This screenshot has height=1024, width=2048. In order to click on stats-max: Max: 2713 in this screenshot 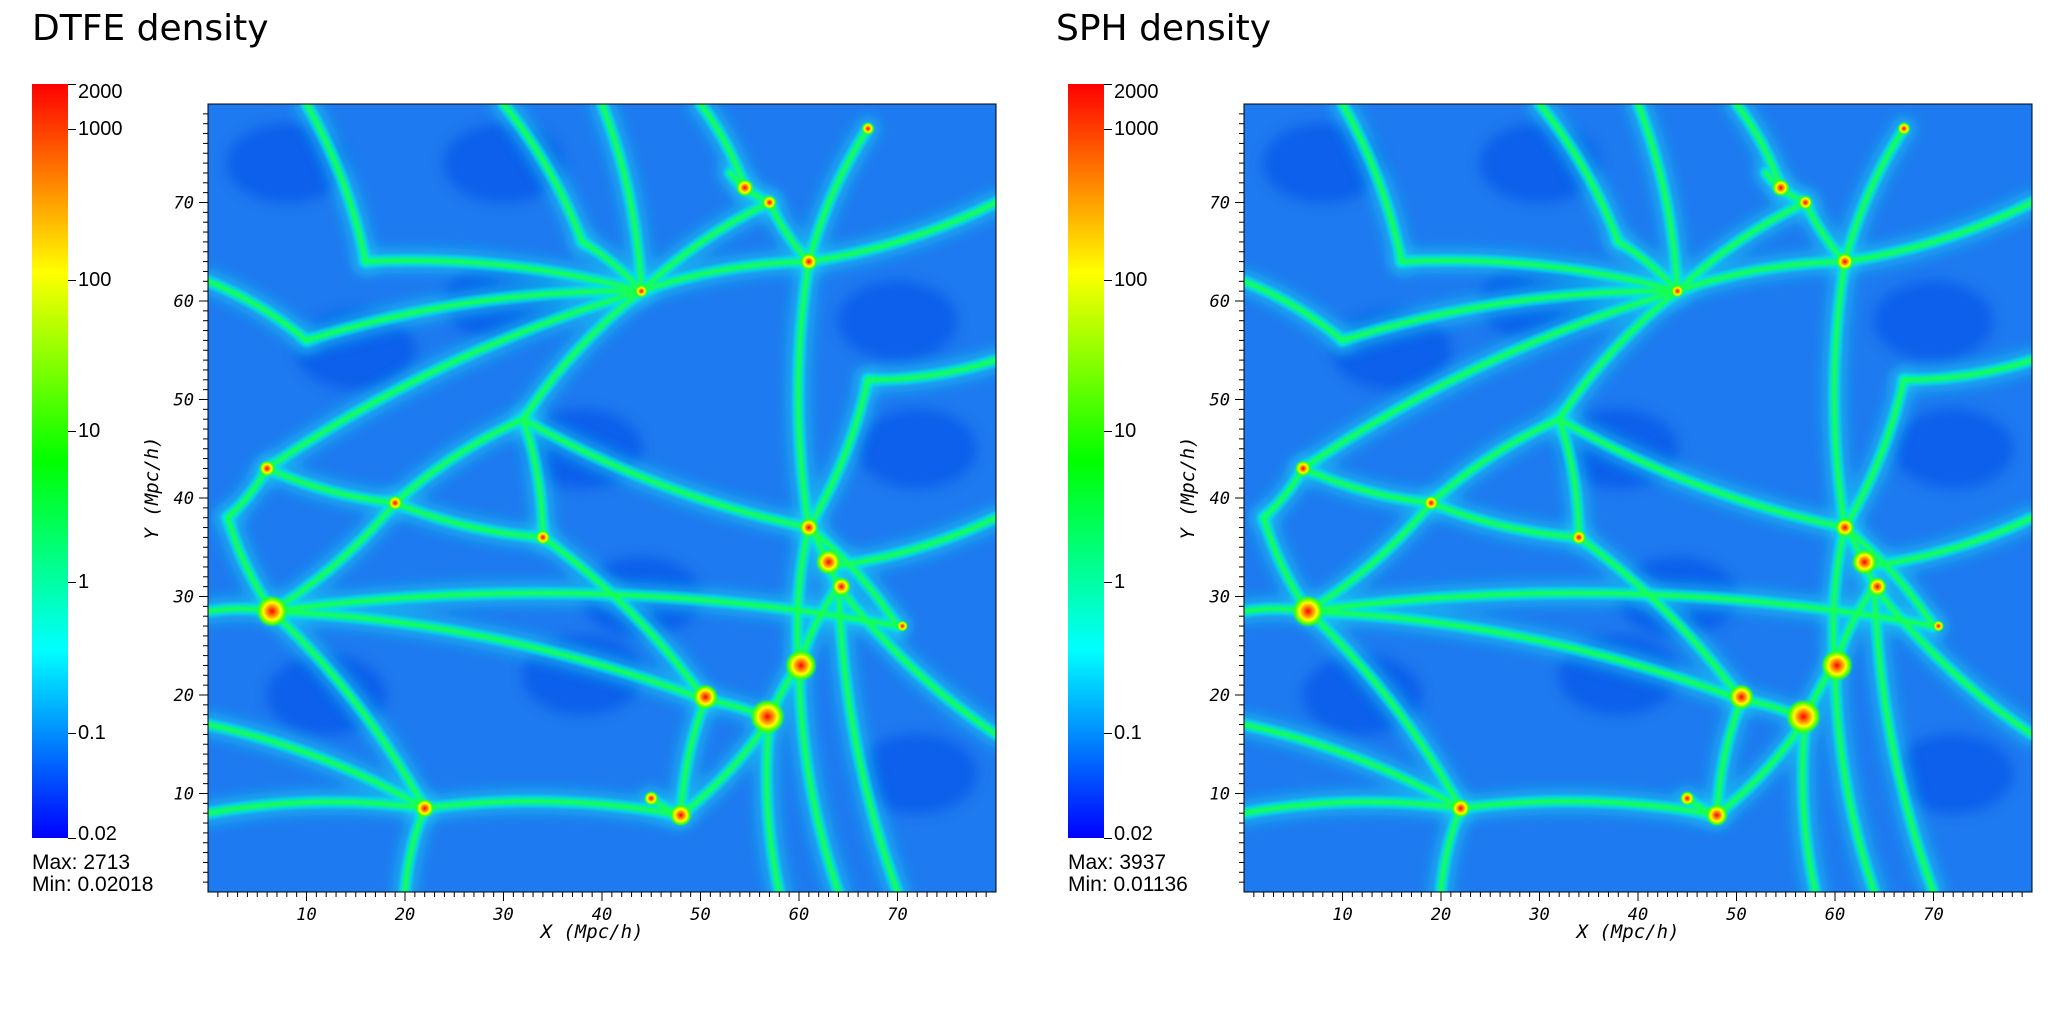, I will do `click(81, 862)`.